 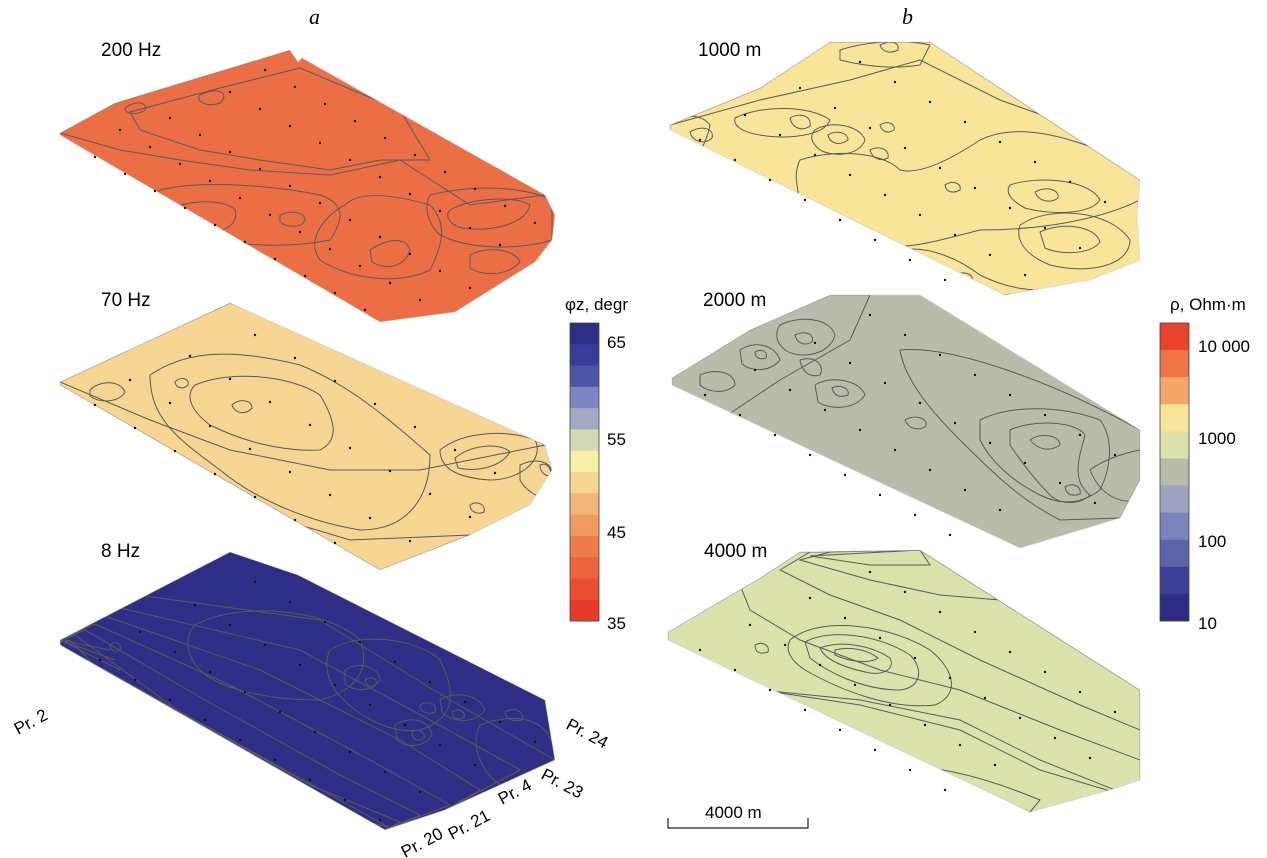 I want to click on map-a-70hz-stations, so click(x=295, y=439).